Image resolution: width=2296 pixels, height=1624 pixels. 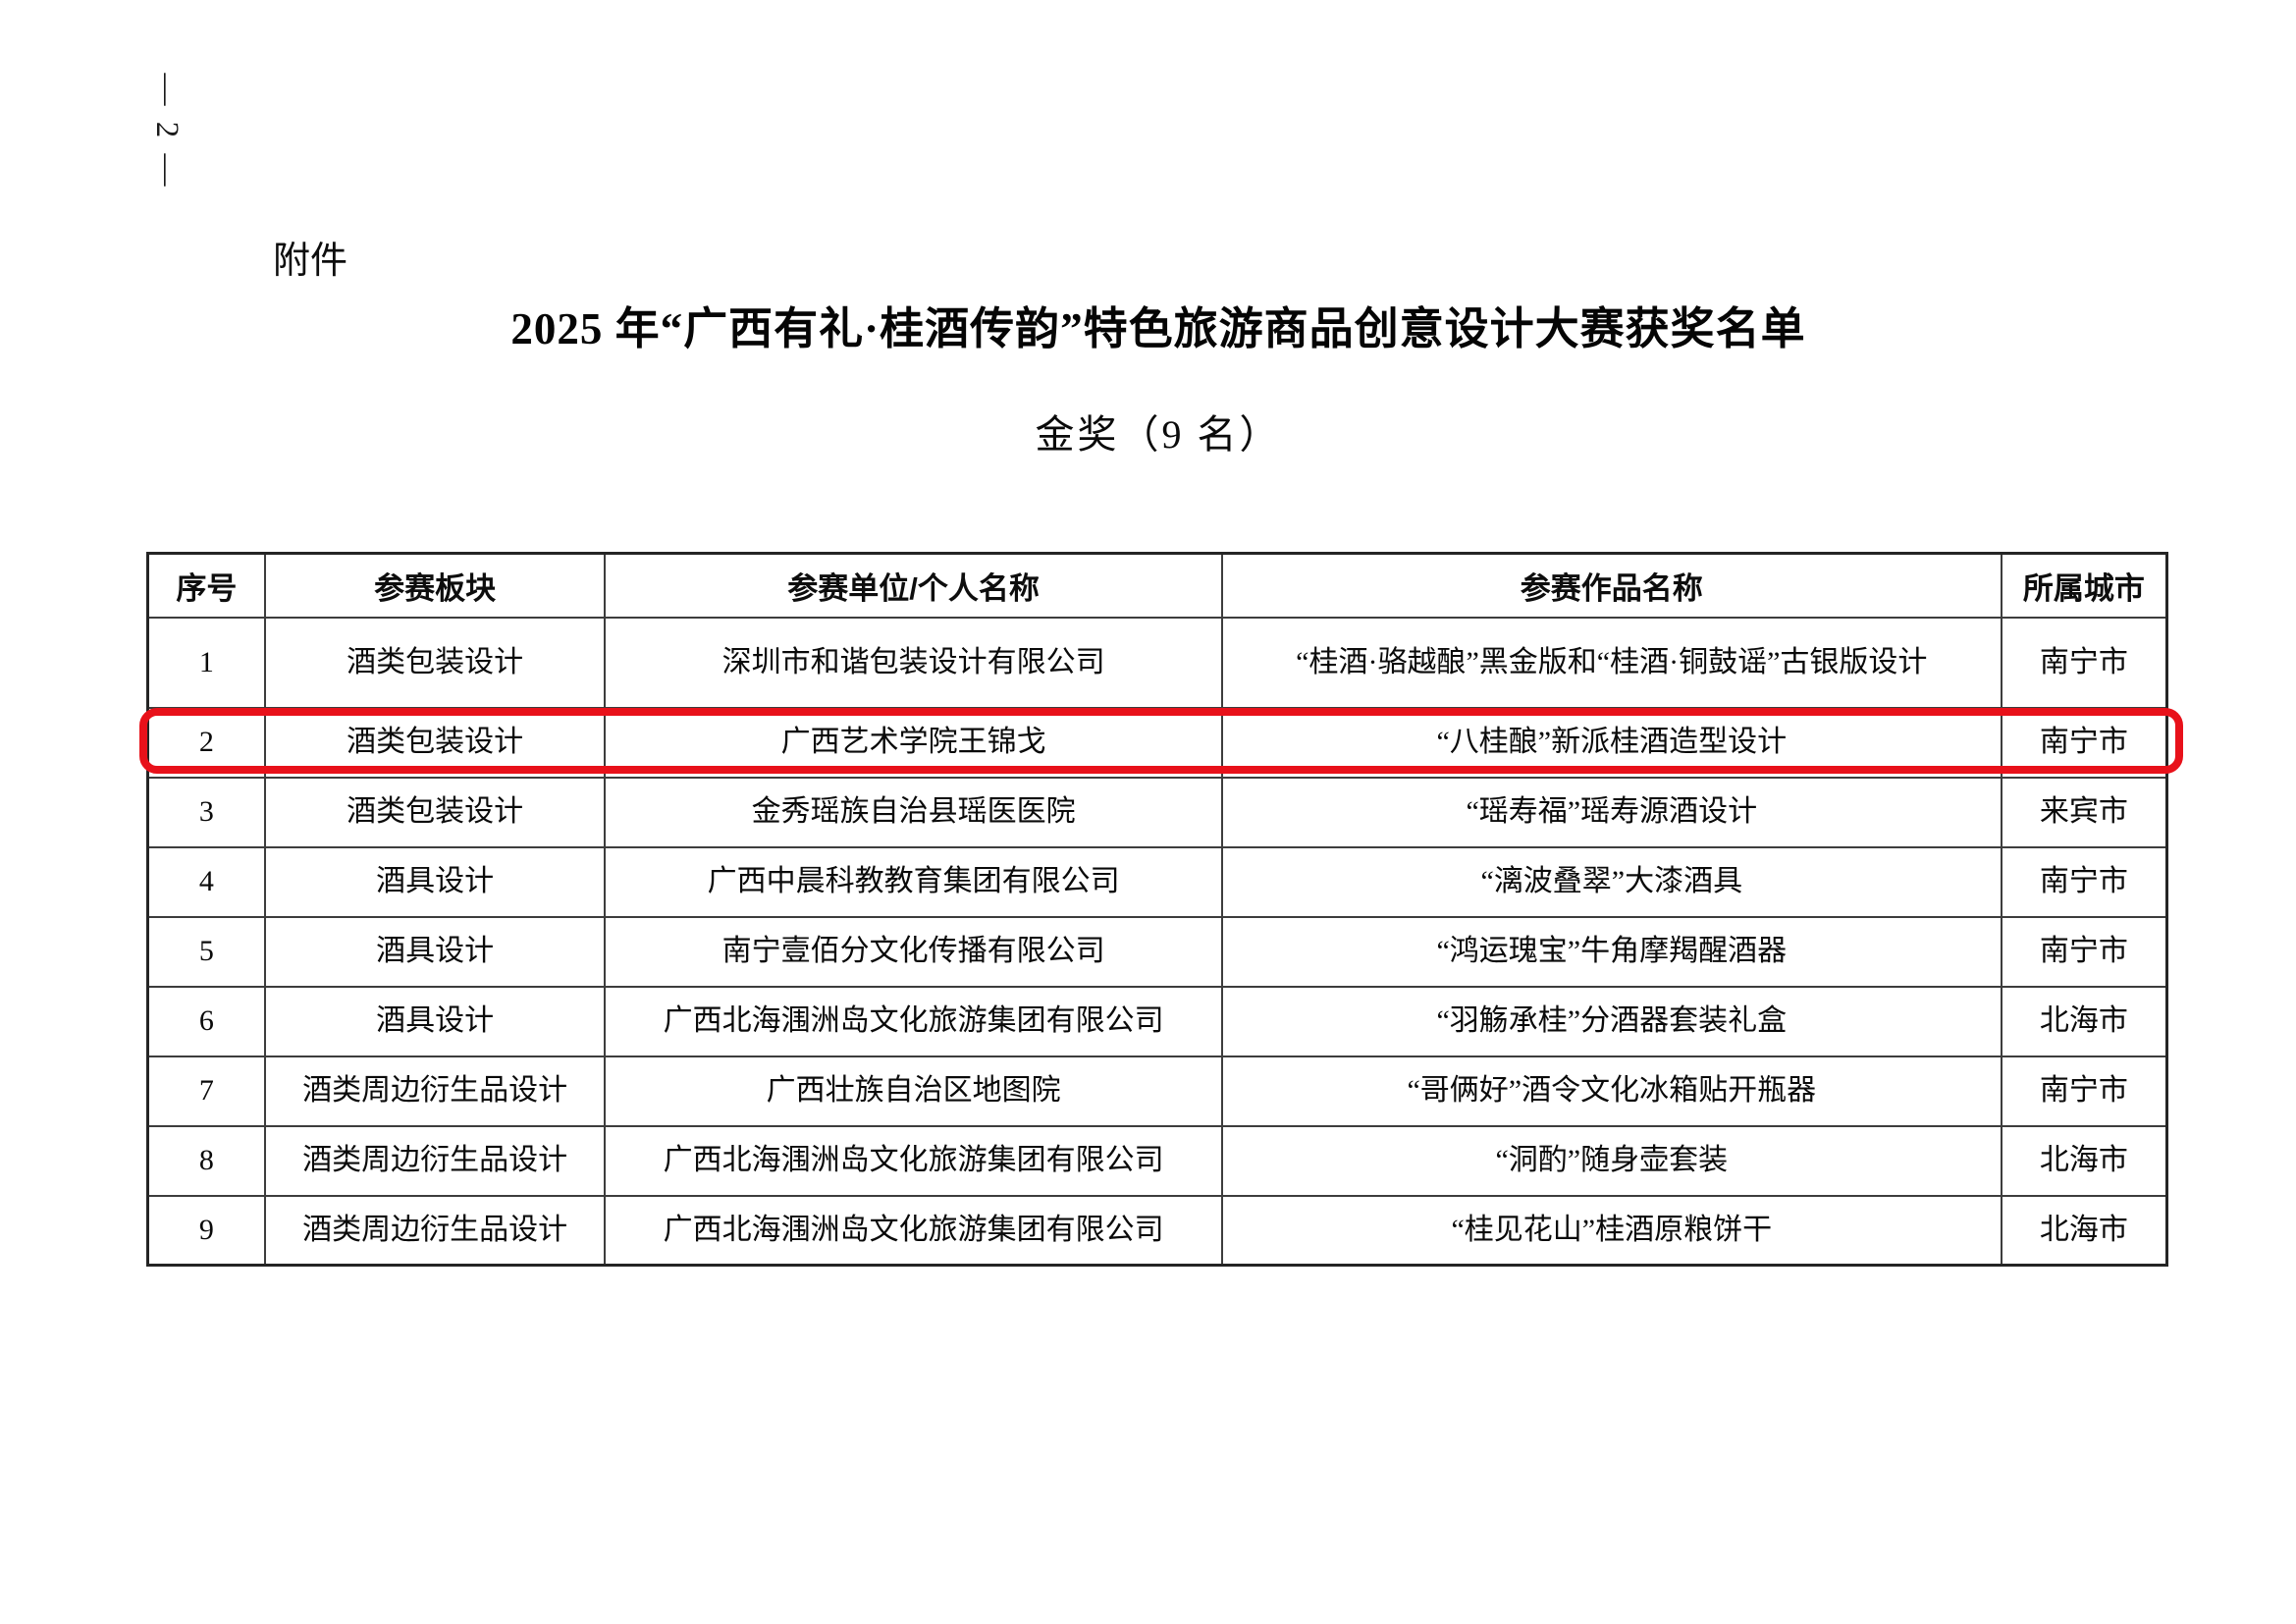 I want to click on table-cell: “鸿运瑰宝”牛角摩羯醒酒器, so click(x=1611, y=951).